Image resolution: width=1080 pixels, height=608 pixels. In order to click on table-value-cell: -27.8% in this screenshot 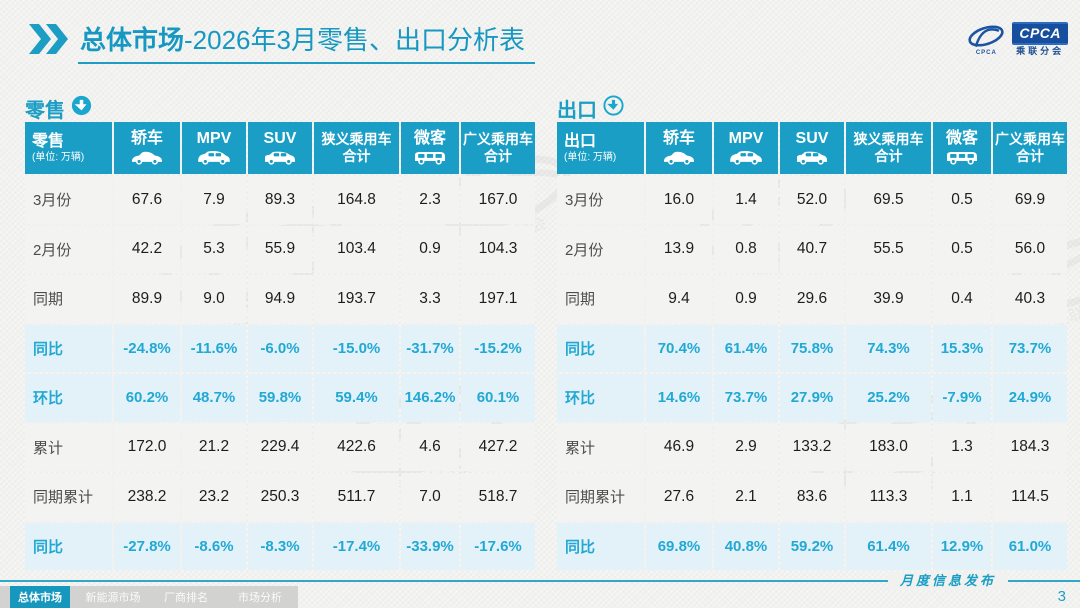, I will do `click(147, 546)`.